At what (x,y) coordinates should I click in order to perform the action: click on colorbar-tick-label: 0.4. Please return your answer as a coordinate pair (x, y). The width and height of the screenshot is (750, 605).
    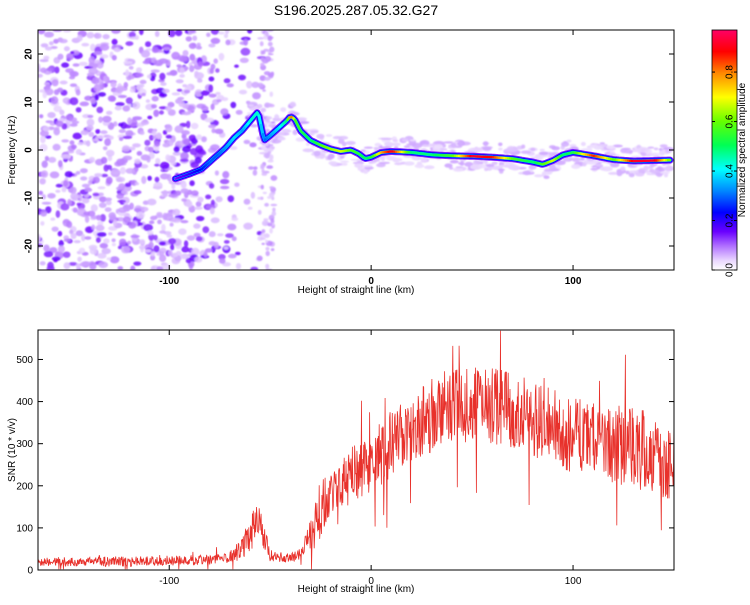
    Looking at the image, I should click on (730, 171).